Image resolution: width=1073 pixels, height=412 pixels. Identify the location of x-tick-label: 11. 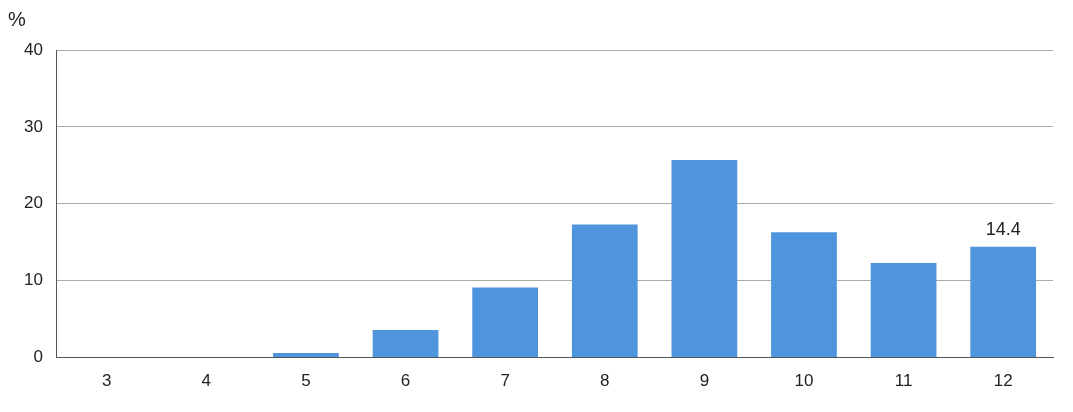
(903, 381).